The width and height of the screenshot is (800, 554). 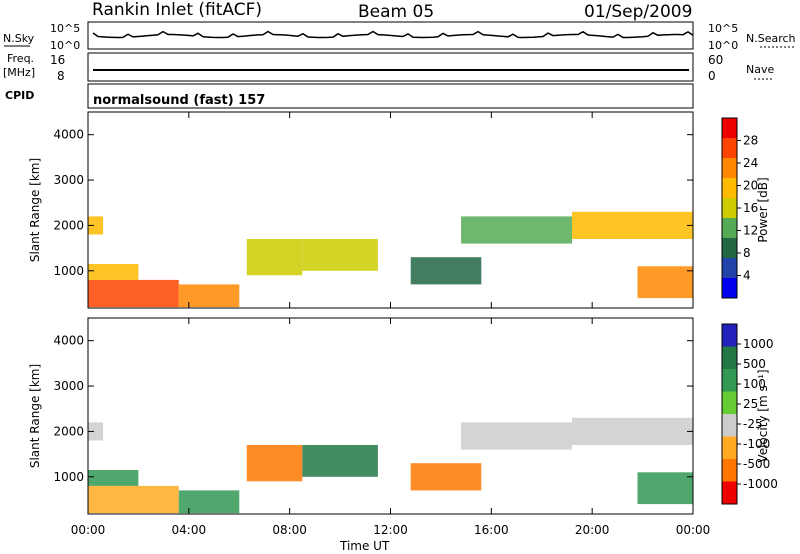 What do you see at coordinates (19, 38) in the screenshot?
I see `nsky-label: N.Sky` at bounding box center [19, 38].